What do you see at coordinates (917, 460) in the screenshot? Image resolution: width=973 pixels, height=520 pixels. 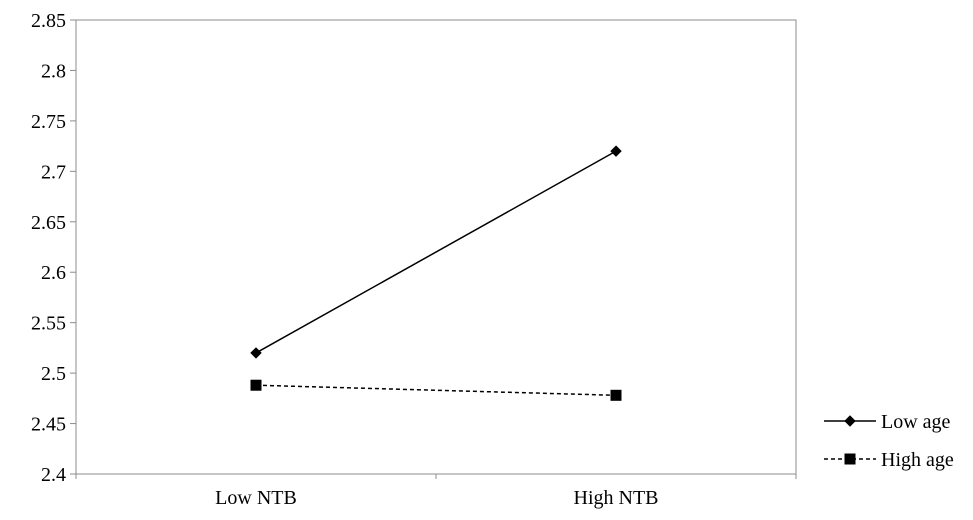 I see `legend-label: High age` at bounding box center [917, 460].